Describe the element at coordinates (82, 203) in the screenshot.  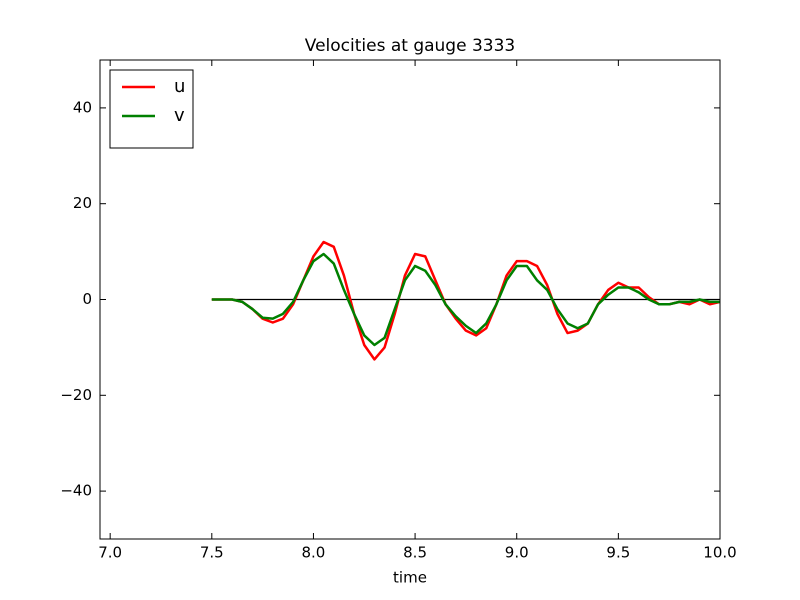
I see `y-tick-label: 20` at that location.